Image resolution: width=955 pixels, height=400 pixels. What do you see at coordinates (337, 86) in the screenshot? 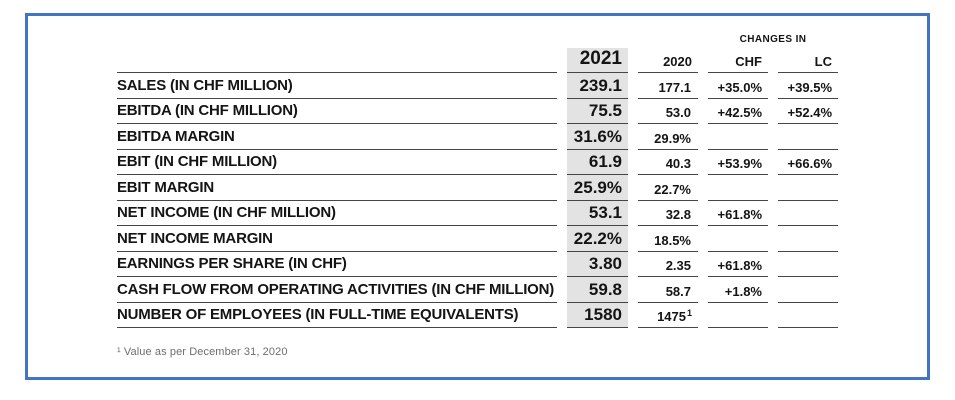
I see `row-label: SALES (IN CHF MILLION)` at bounding box center [337, 86].